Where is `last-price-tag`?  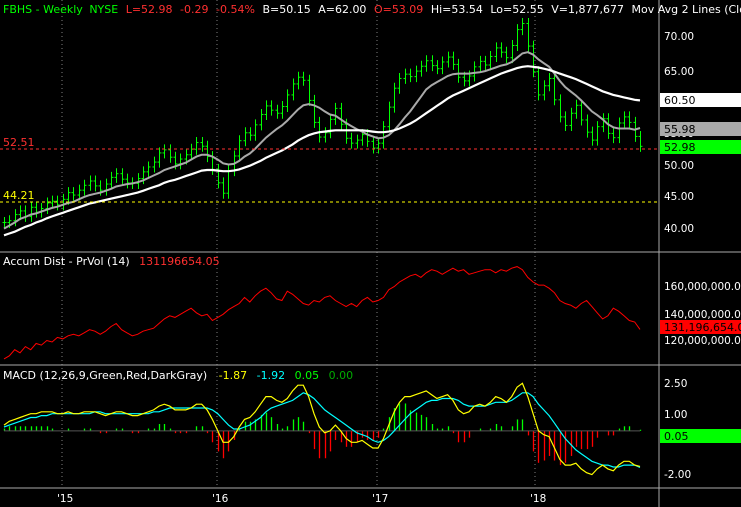
last-price-tag is located at coordinates (700, 147).